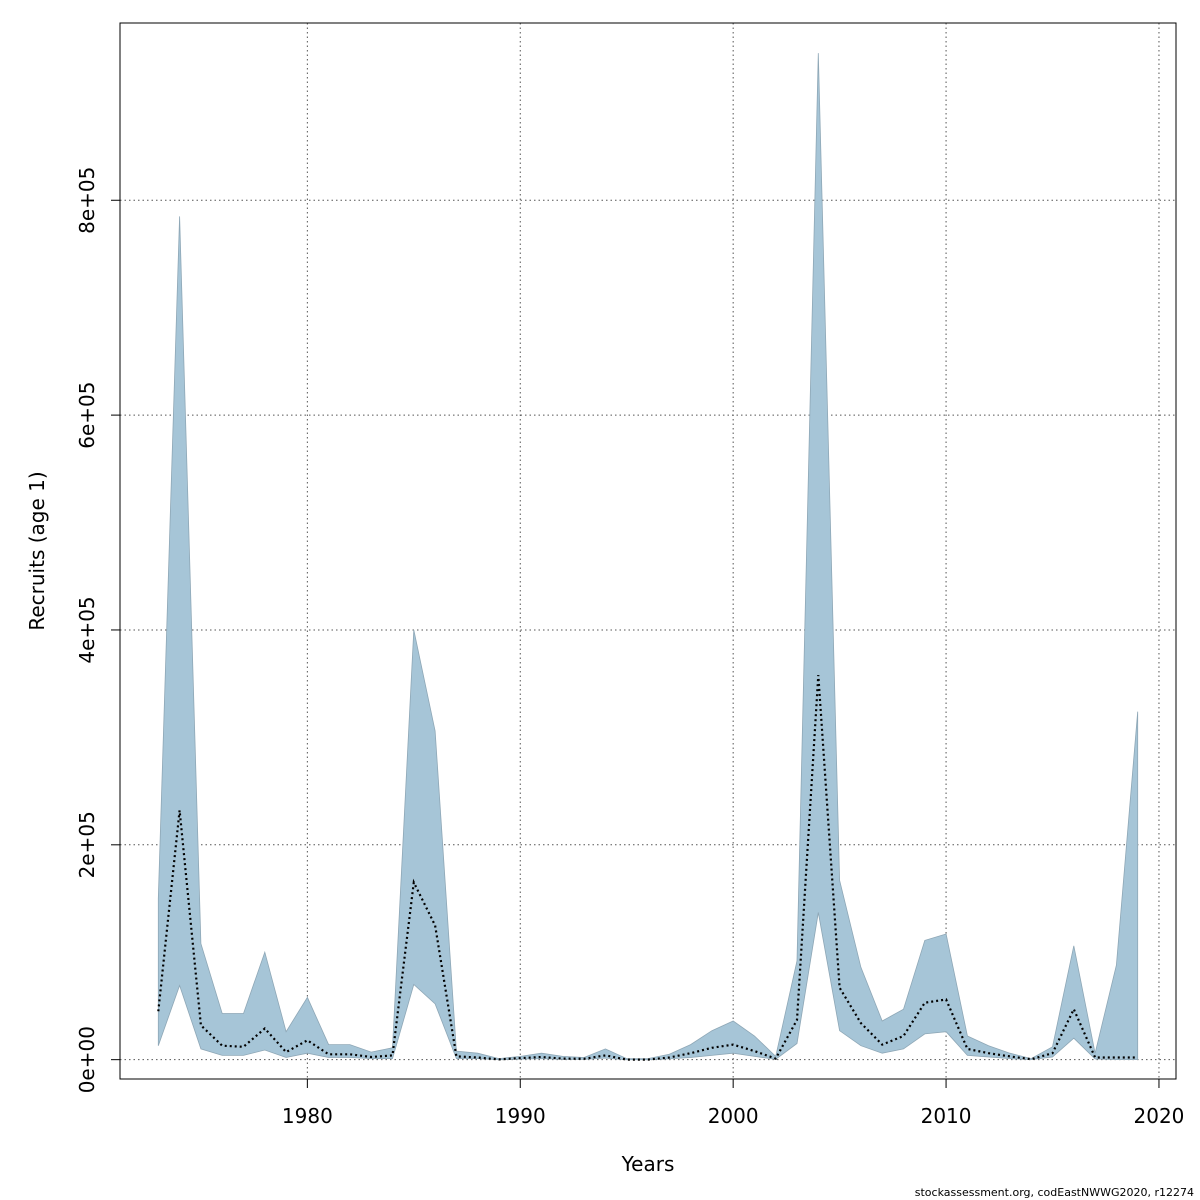 The width and height of the screenshot is (1200, 1200). What do you see at coordinates (733, 1103) in the screenshot?
I see `x-axis: 1980 1990 2000 2010 2020` at bounding box center [733, 1103].